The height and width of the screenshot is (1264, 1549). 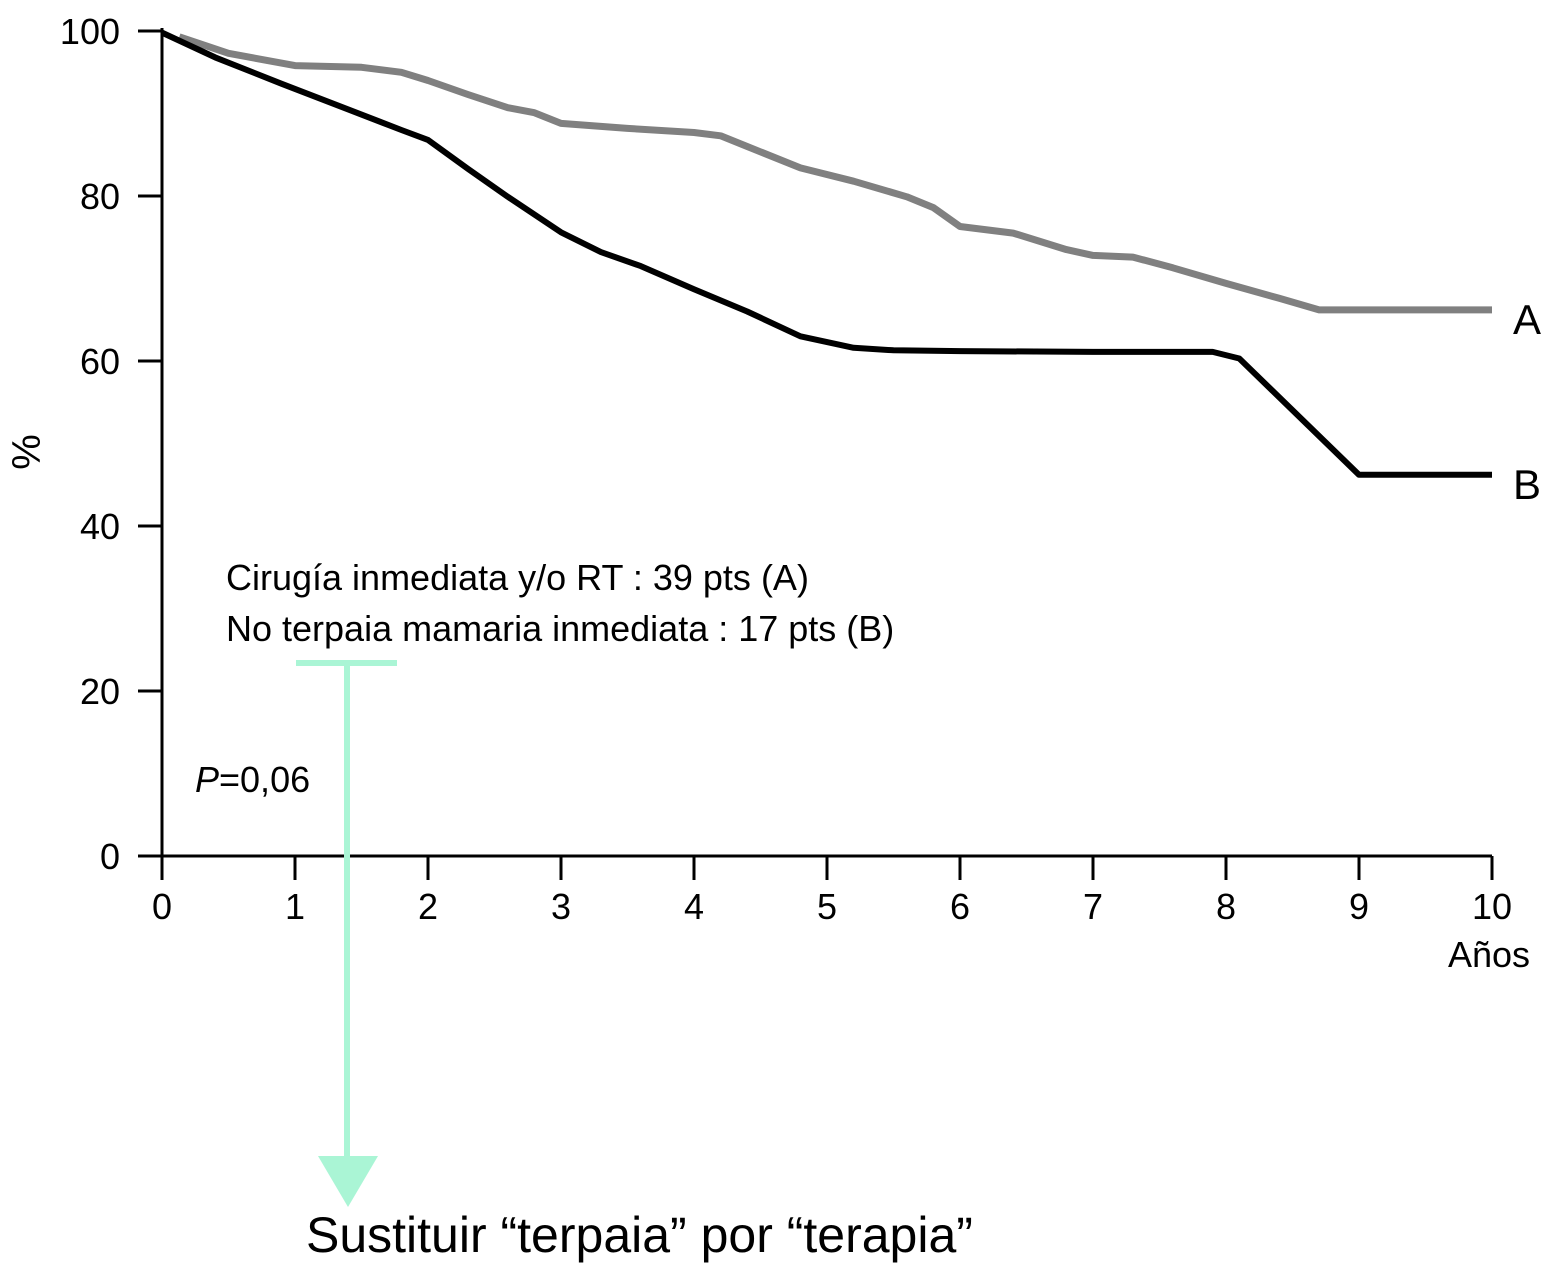 What do you see at coordinates (162, 906) in the screenshot?
I see `x-tick-label: 0` at bounding box center [162, 906].